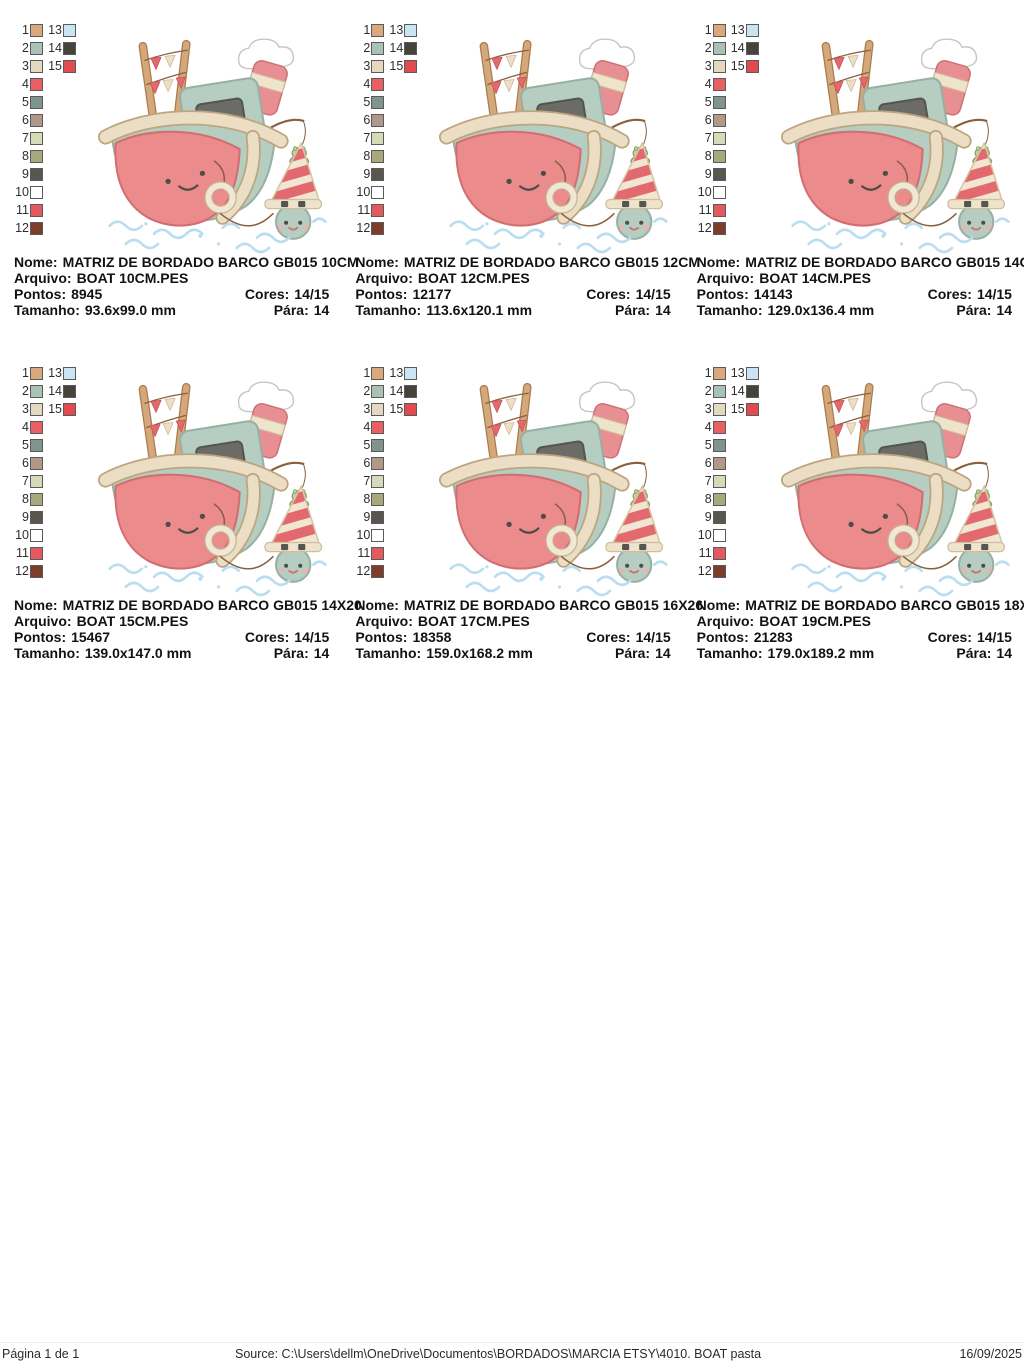 The image size is (1024, 1370). I want to click on design-name: MATRIZ DE BORDADO BARCO GB015 14X20, so click(212, 605).